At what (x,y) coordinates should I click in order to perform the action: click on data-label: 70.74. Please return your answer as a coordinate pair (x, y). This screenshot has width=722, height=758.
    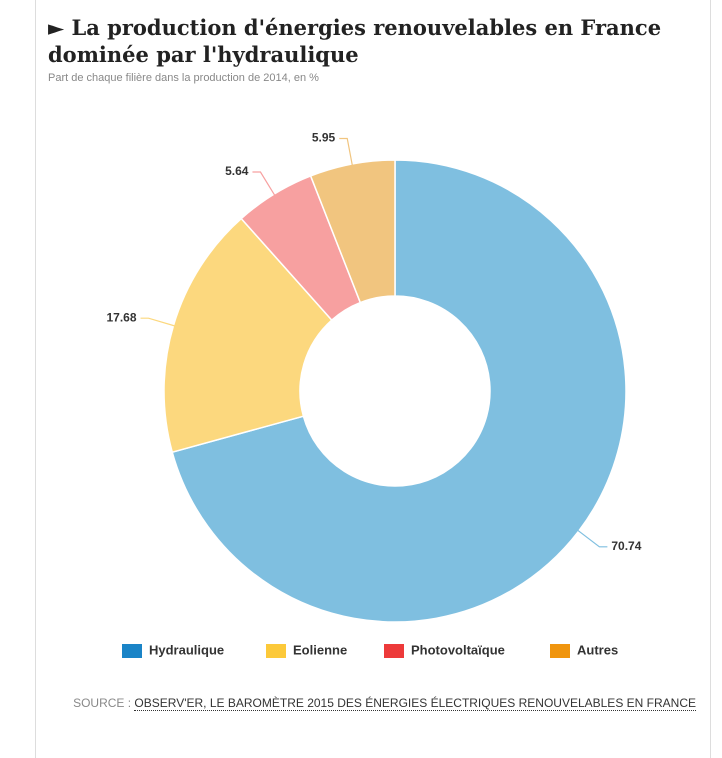
    Looking at the image, I should click on (626, 546).